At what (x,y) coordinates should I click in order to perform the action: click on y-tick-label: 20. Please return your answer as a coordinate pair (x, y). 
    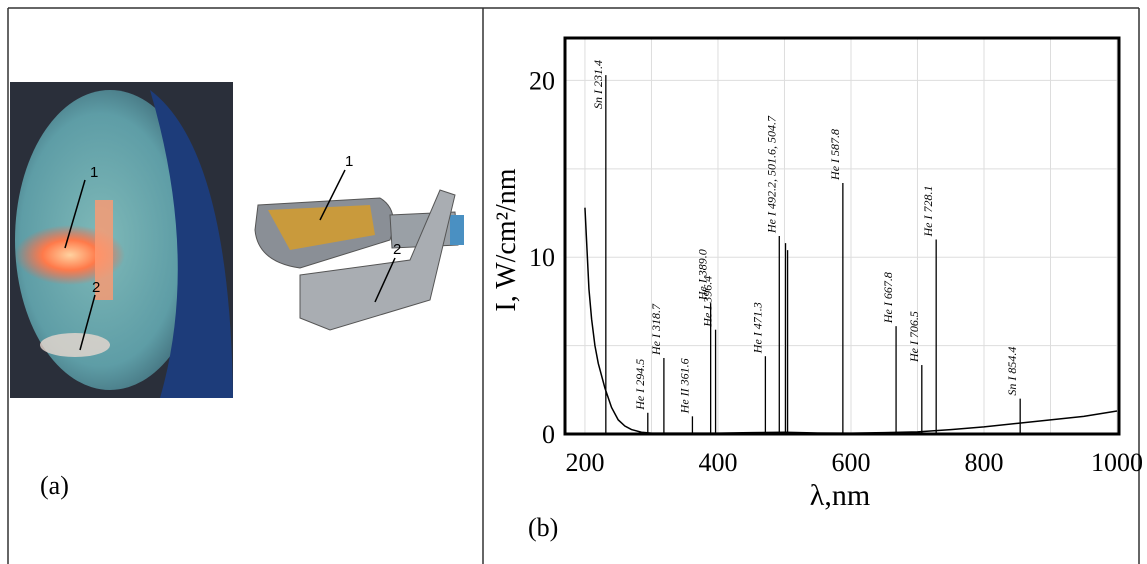
    Looking at the image, I should click on (542, 80).